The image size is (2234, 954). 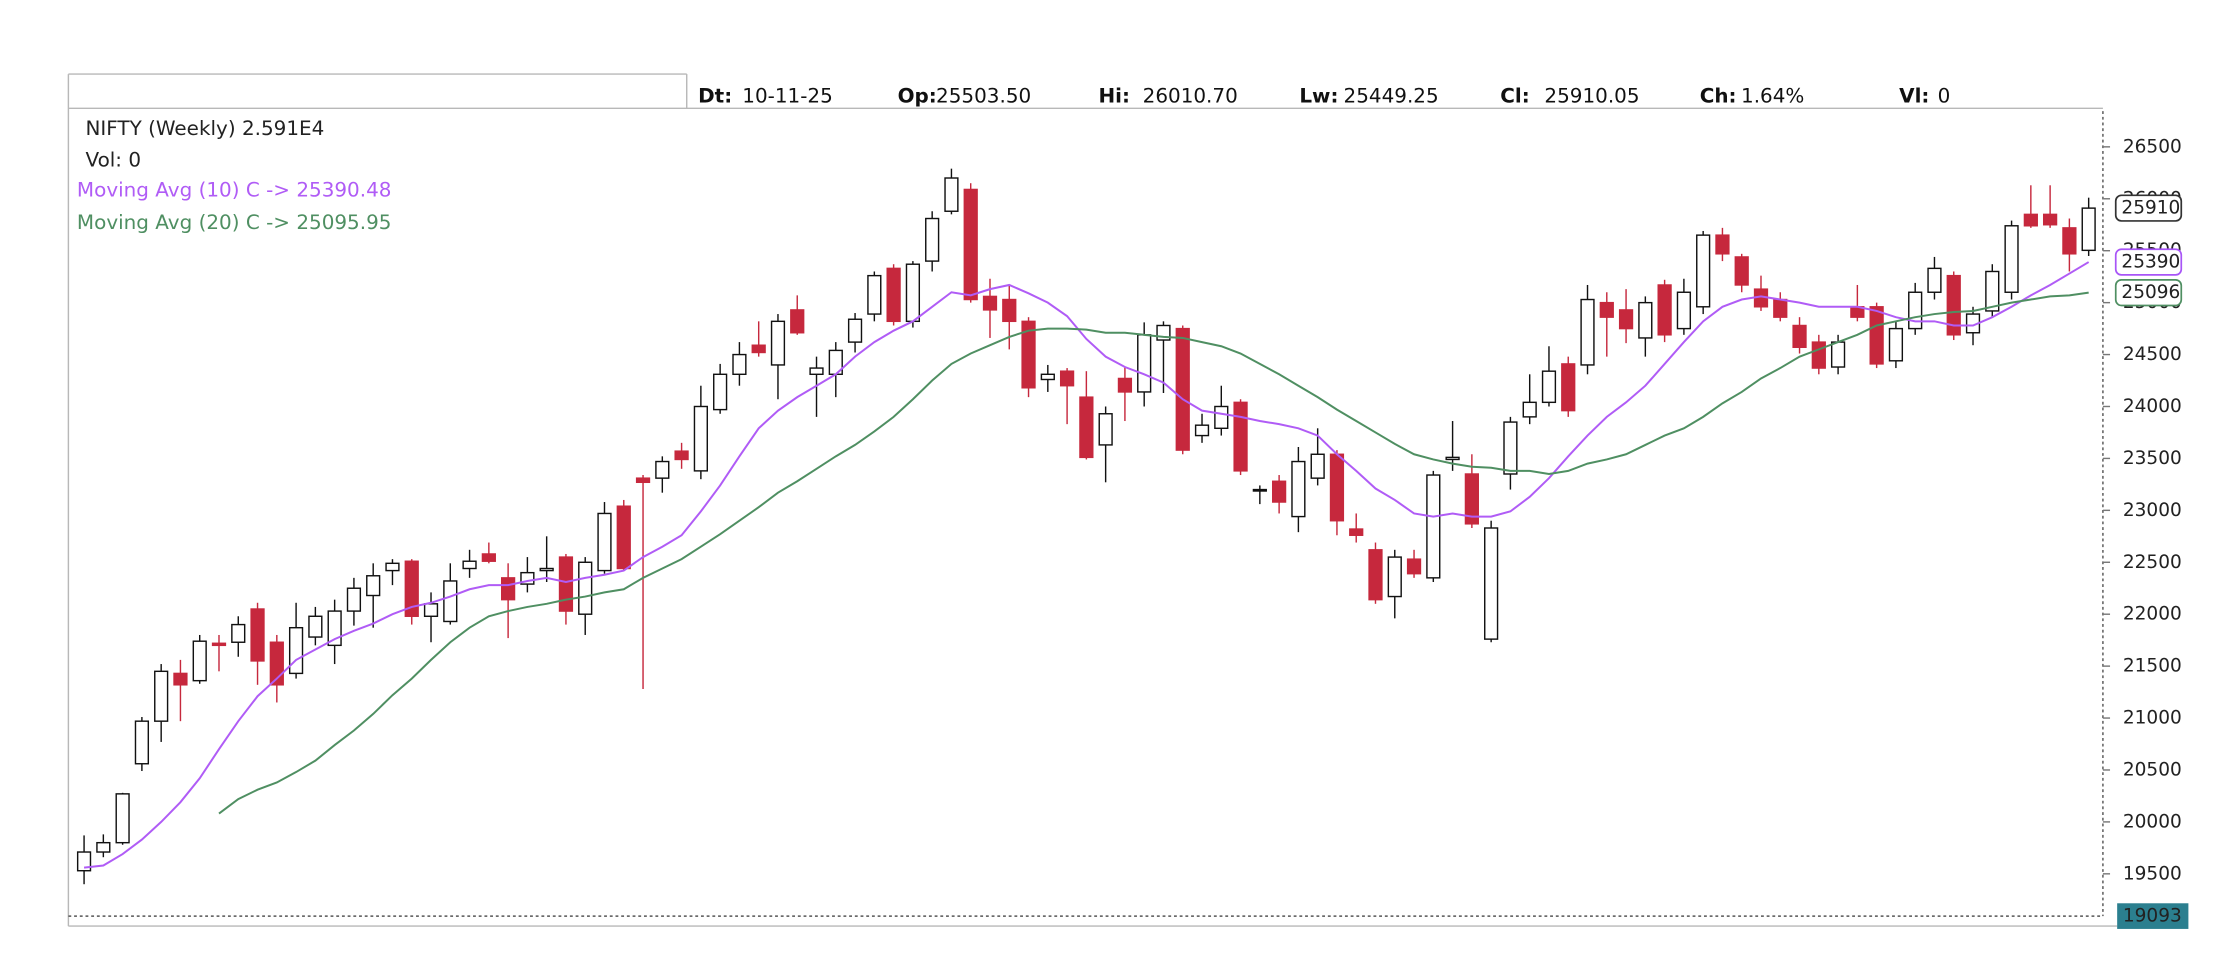 What do you see at coordinates (1114, 95) in the screenshot?
I see `header-label: Hi:` at bounding box center [1114, 95].